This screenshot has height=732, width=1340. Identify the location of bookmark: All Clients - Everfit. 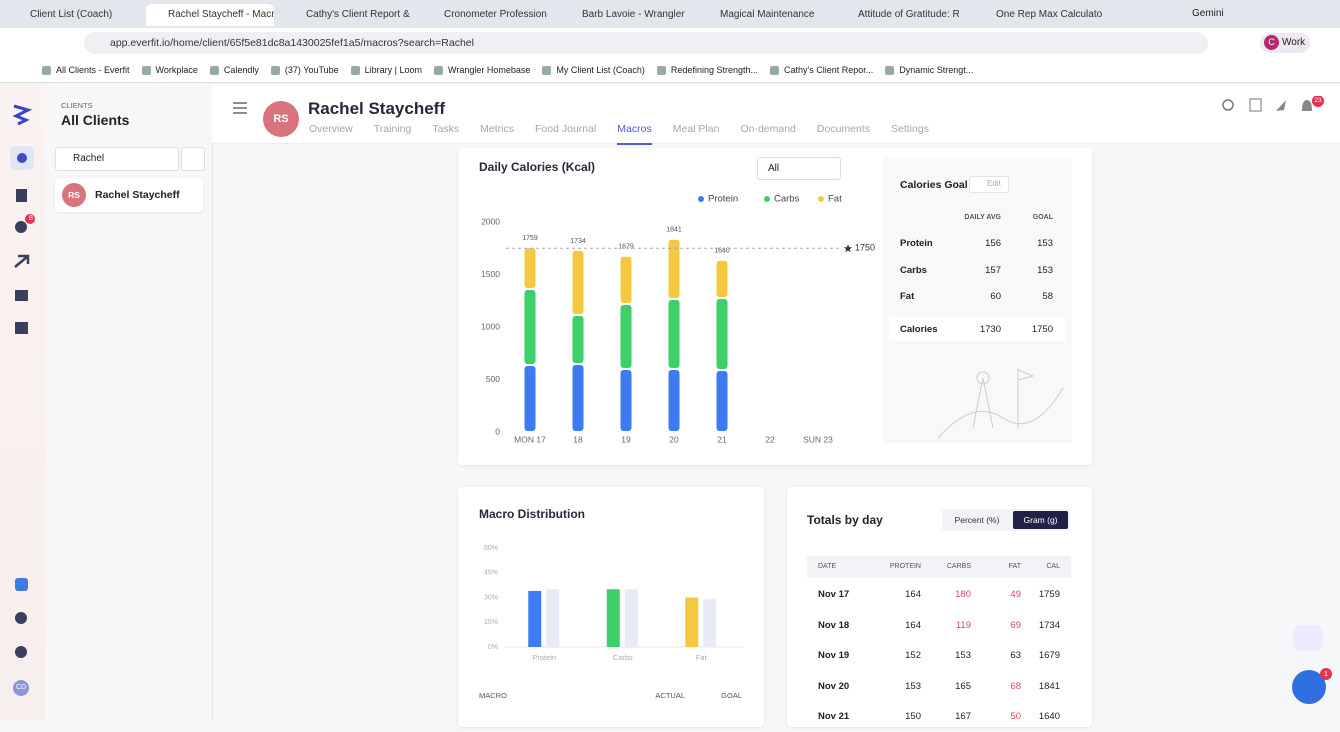
(86, 70).